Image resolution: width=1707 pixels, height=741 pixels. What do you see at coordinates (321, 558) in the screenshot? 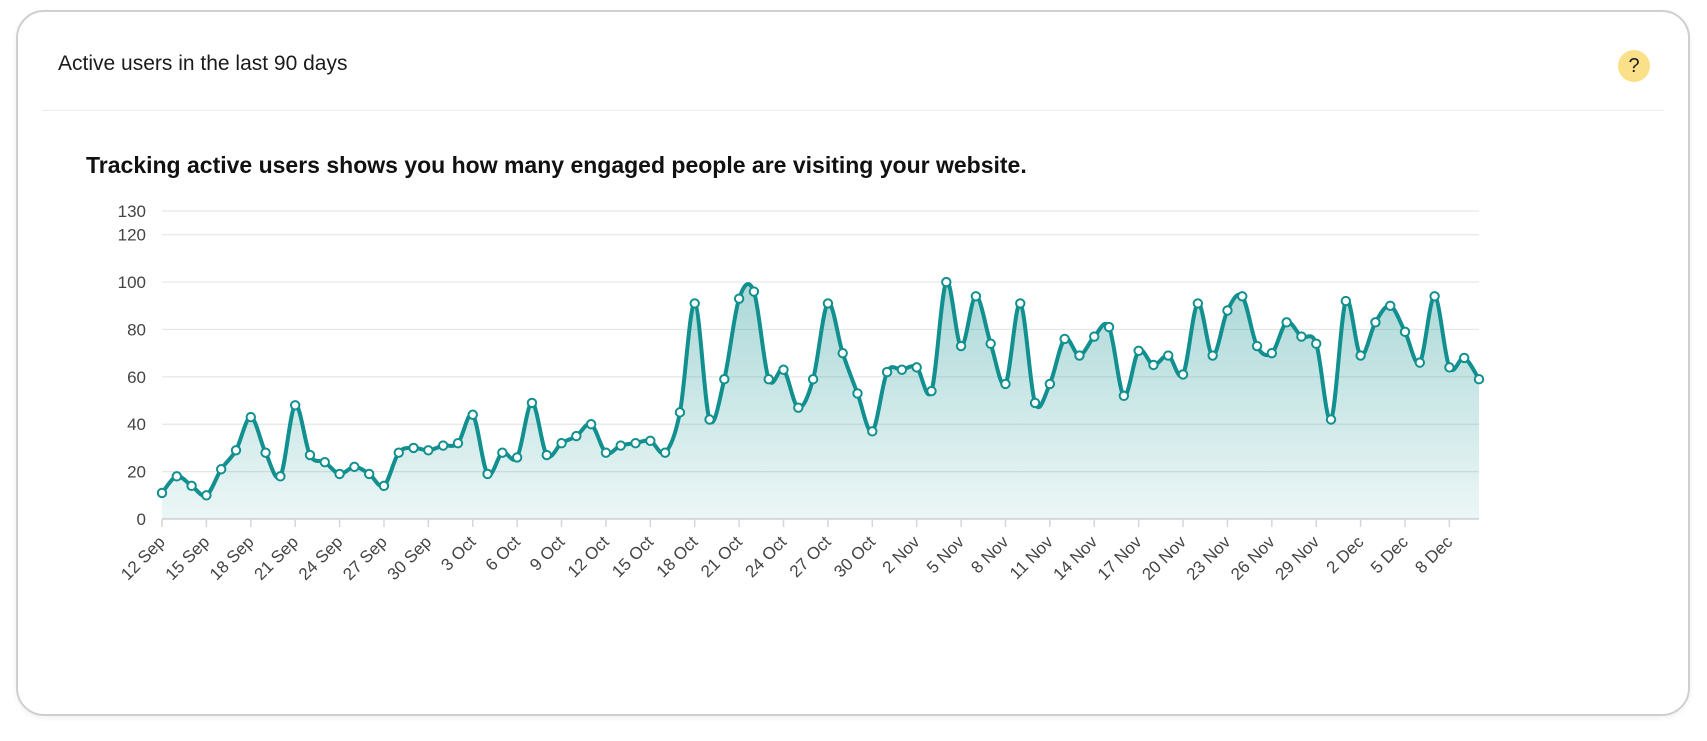
I see `x-tick-label: 24 Sep` at bounding box center [321, 558].